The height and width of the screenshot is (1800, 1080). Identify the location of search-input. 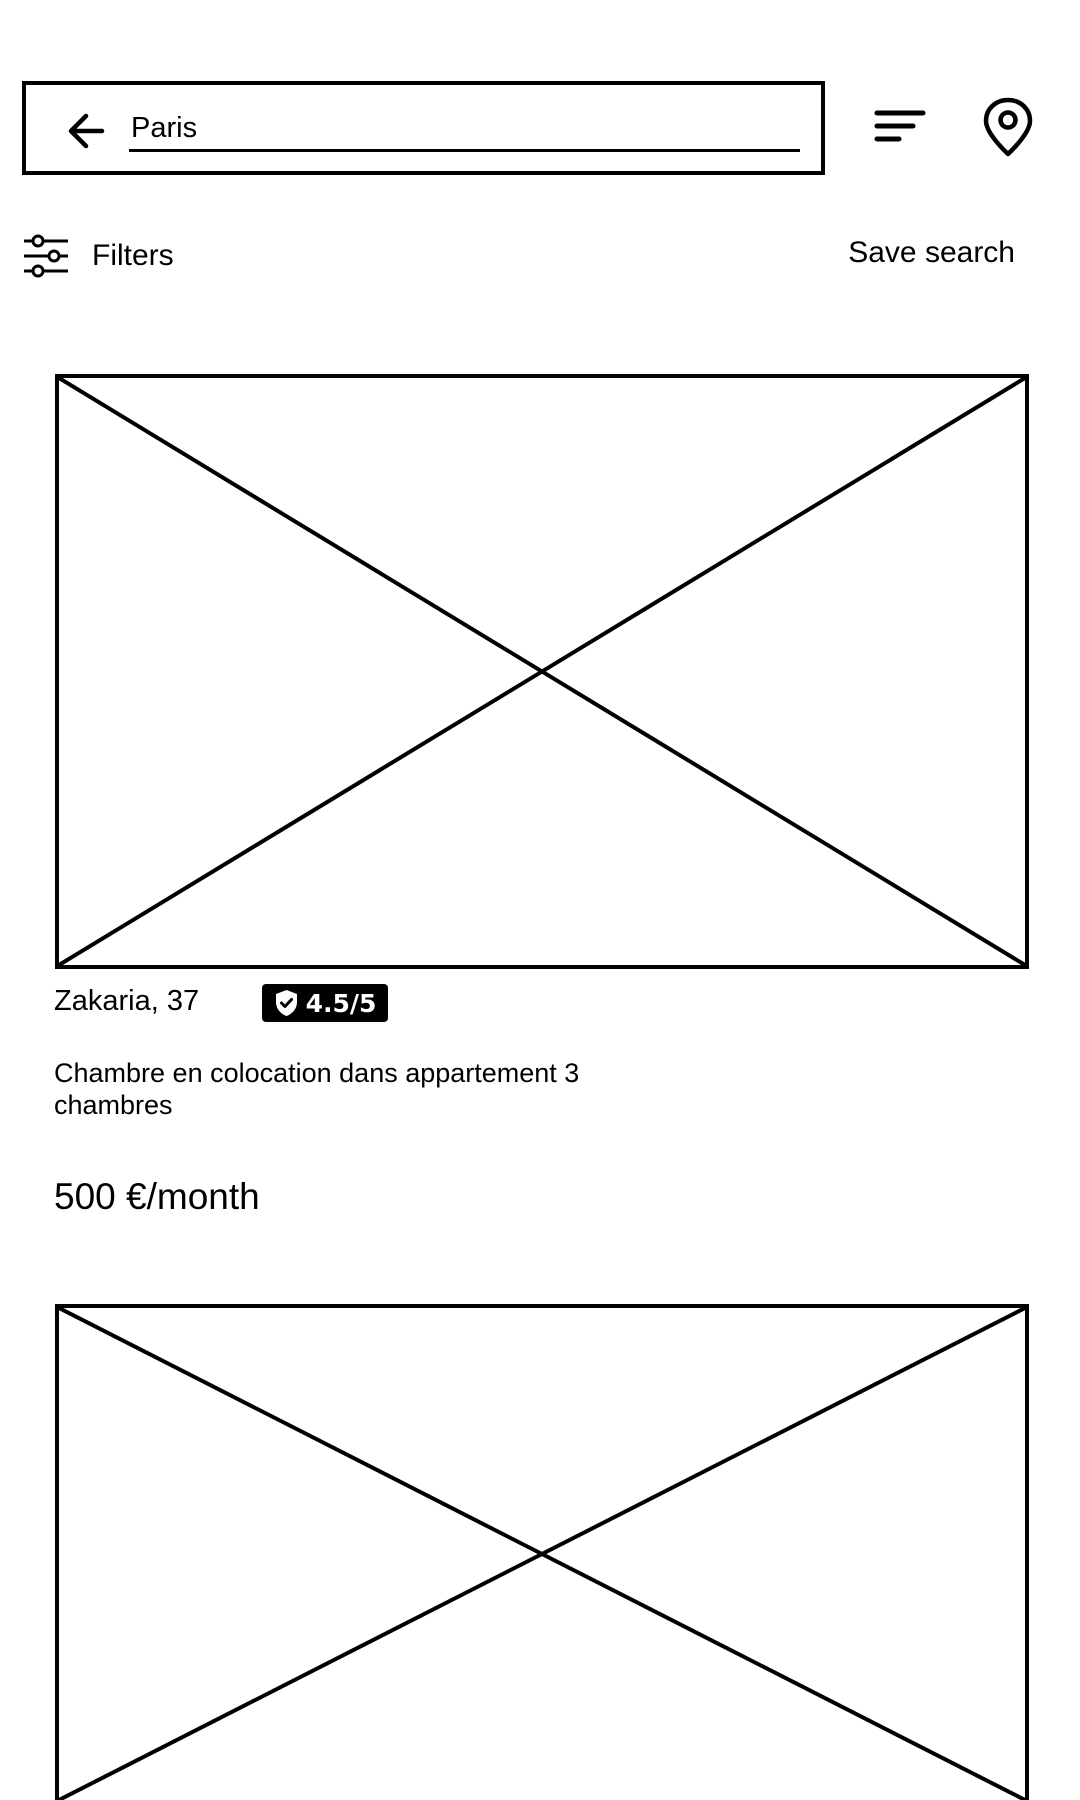
(464, 130).